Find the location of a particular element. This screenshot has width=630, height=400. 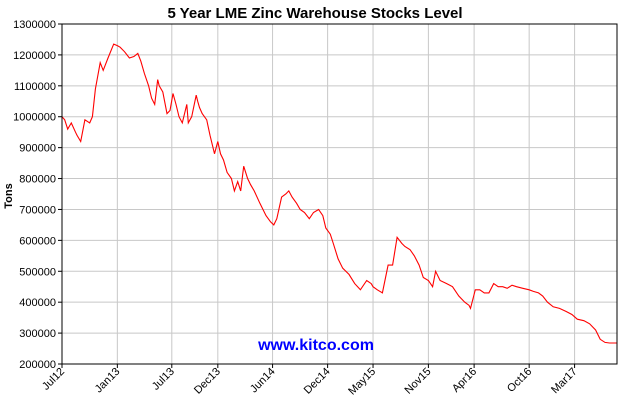

y-tick-label: 200000 is located at coordinates (37, 365).